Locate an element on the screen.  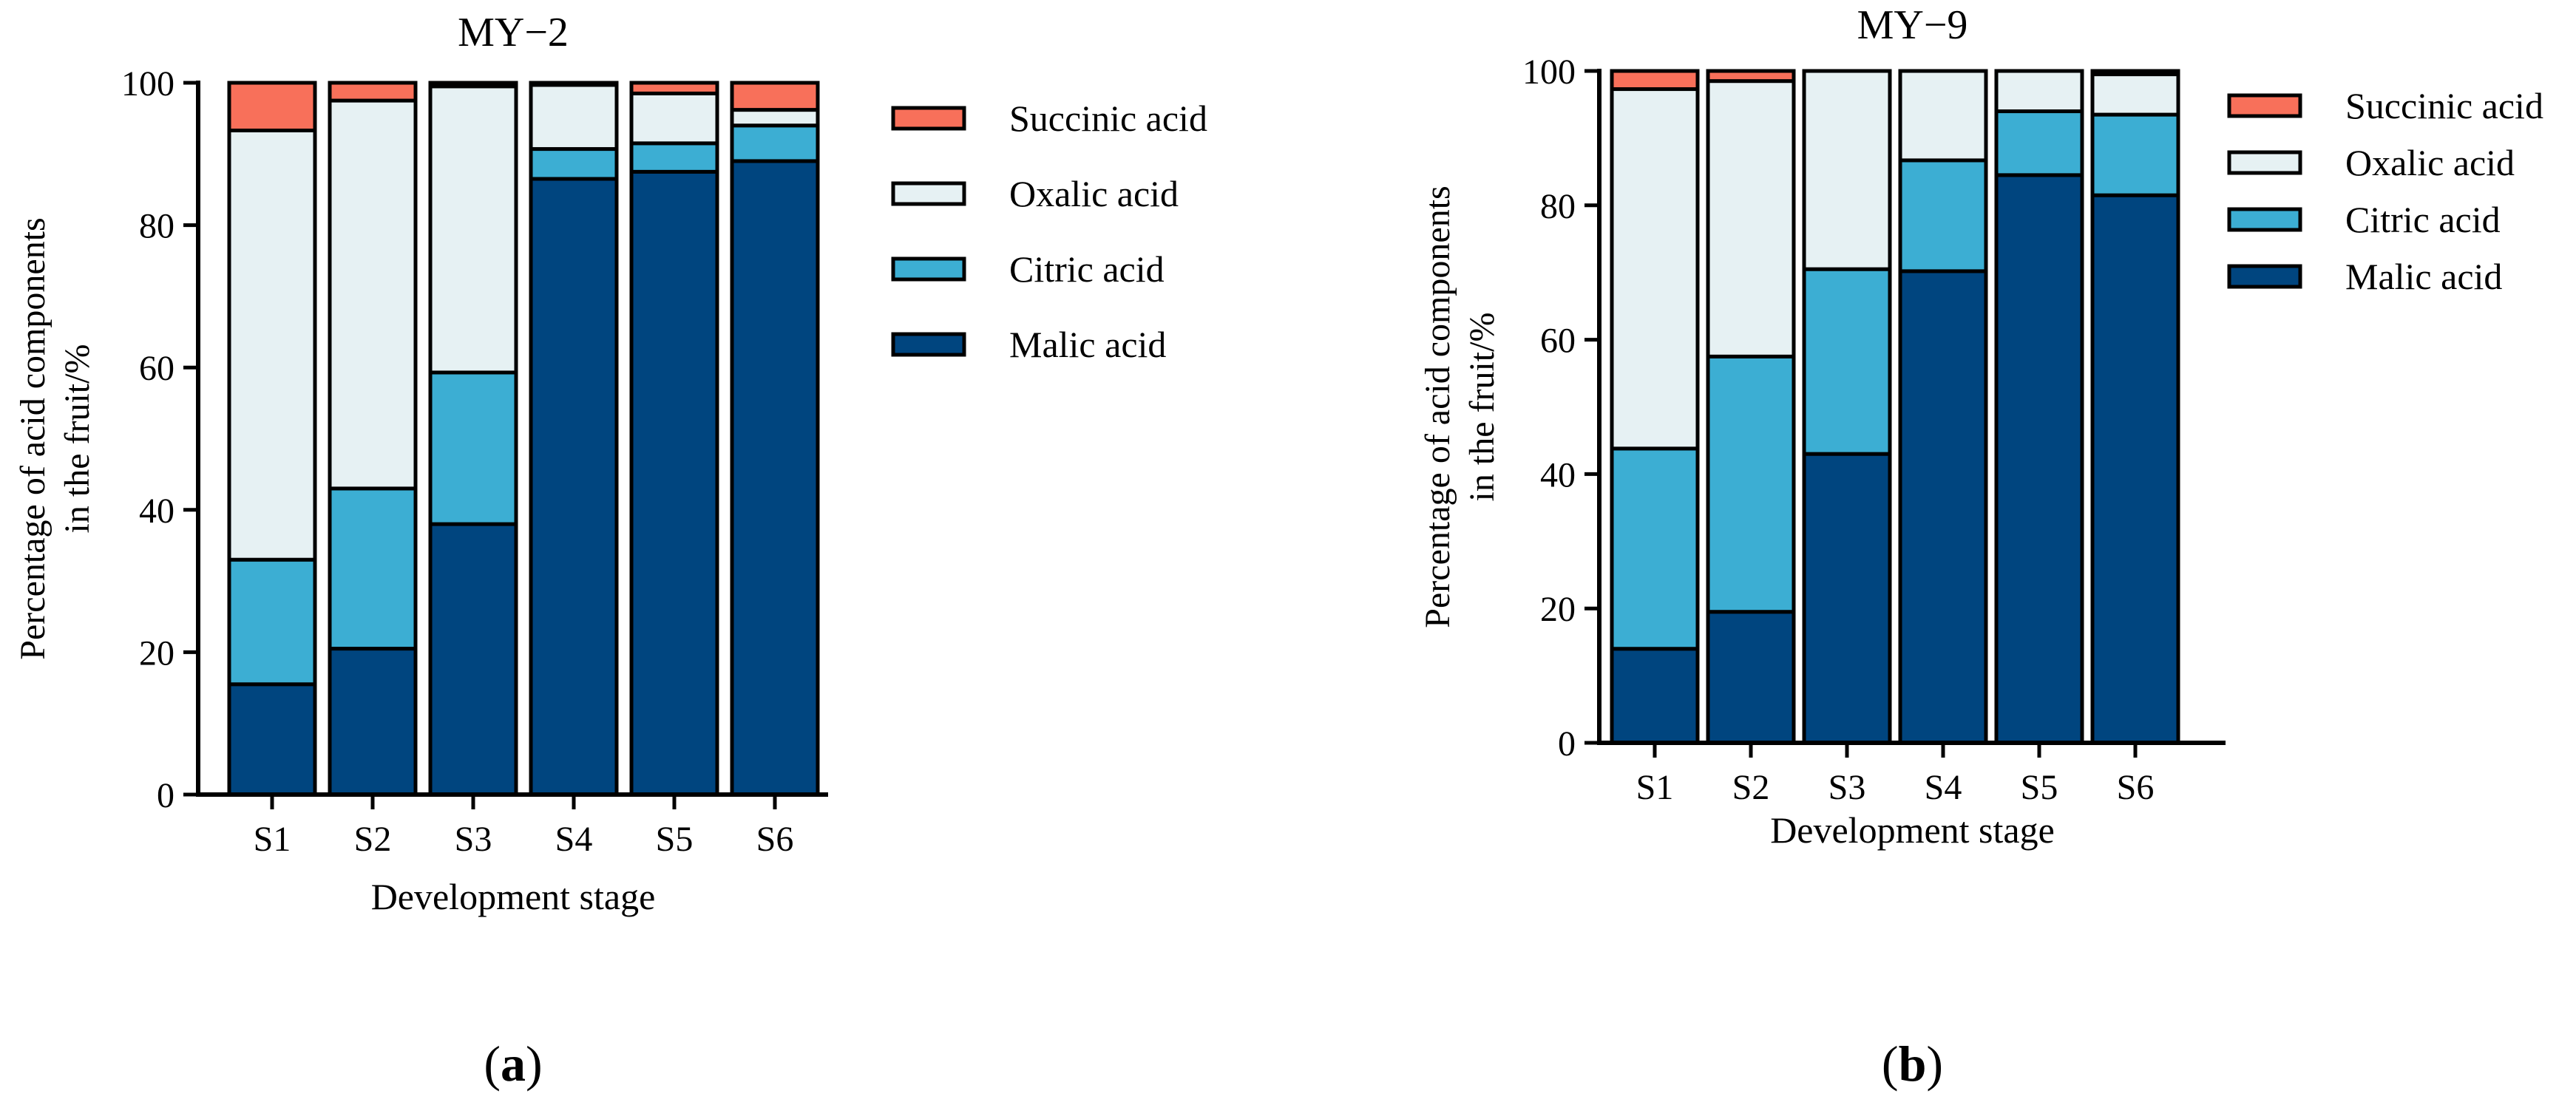
chart-title: MY−9 is located at coordinates (1912, 25).